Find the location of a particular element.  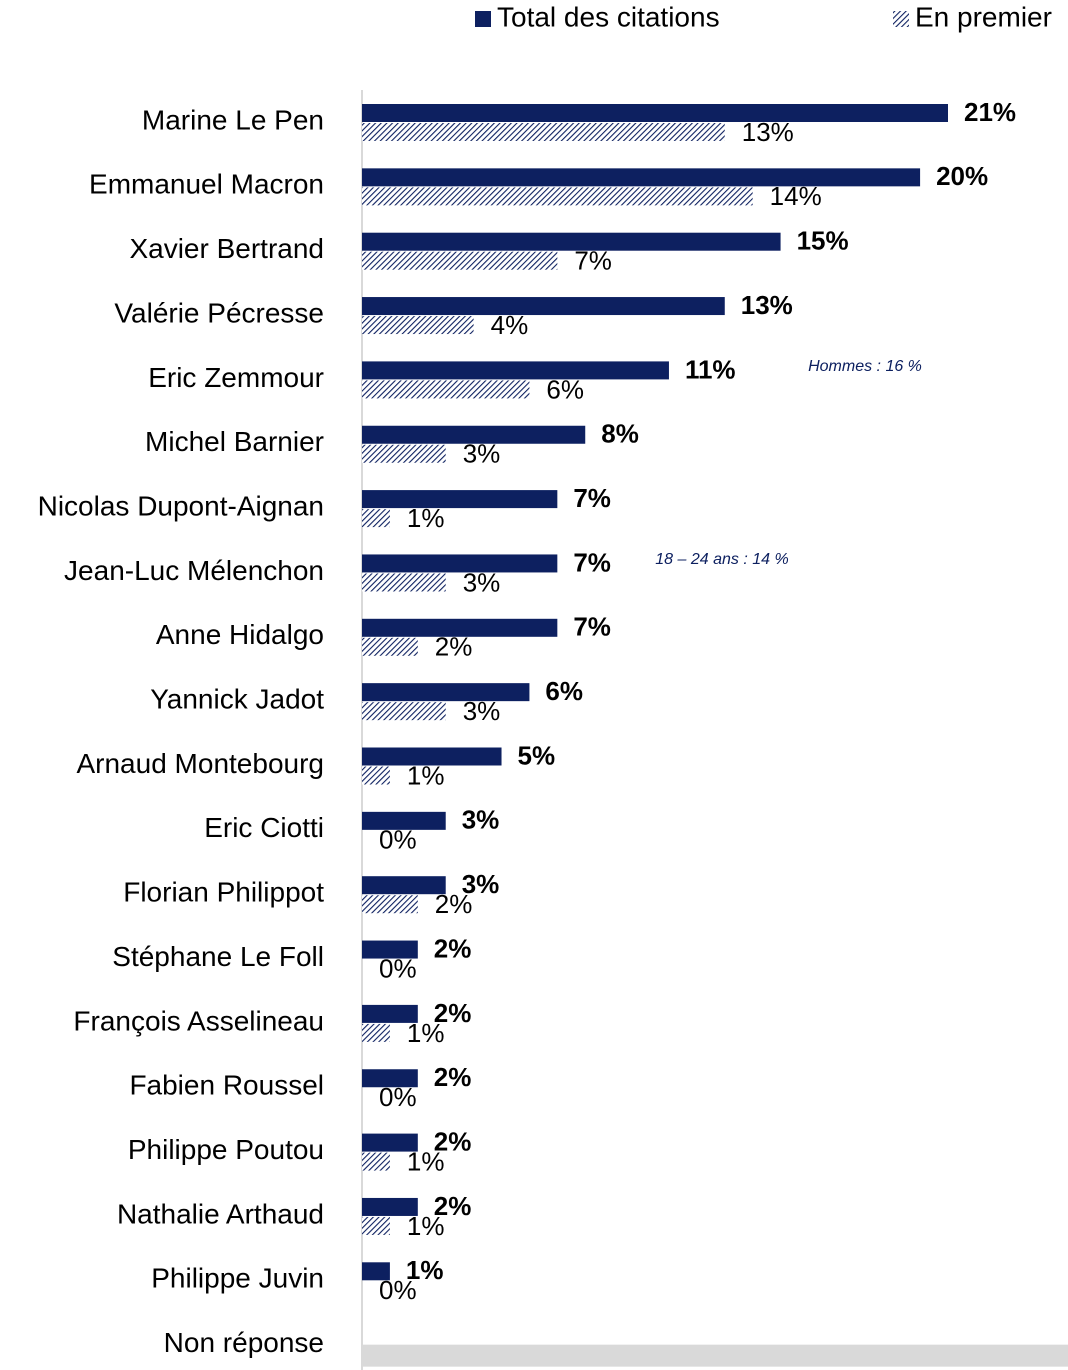

category-label: Xavier Bertrand is located at coordinates (226, 248).